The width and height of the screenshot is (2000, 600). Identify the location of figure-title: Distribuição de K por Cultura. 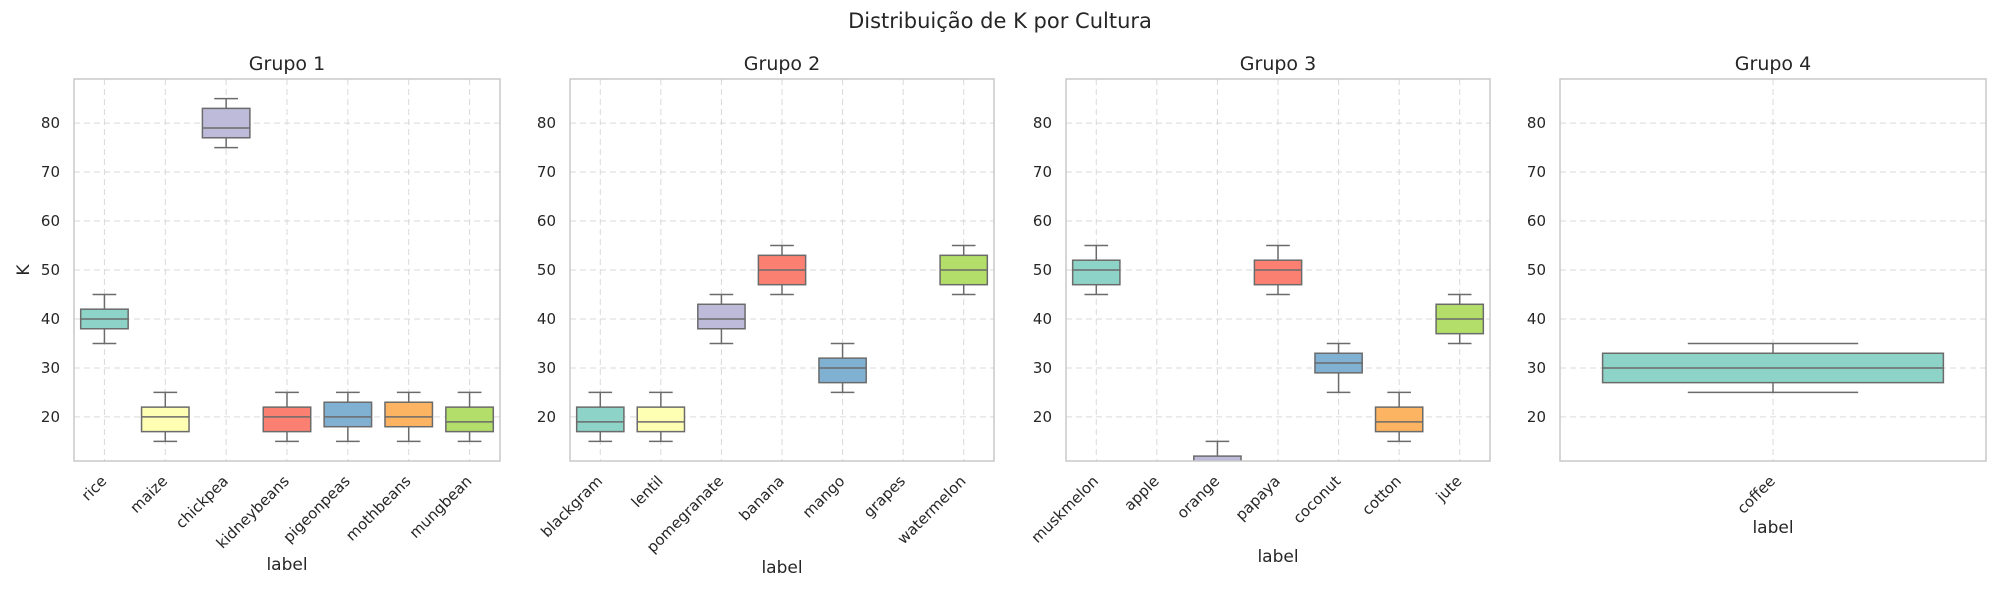
(1000, 21).